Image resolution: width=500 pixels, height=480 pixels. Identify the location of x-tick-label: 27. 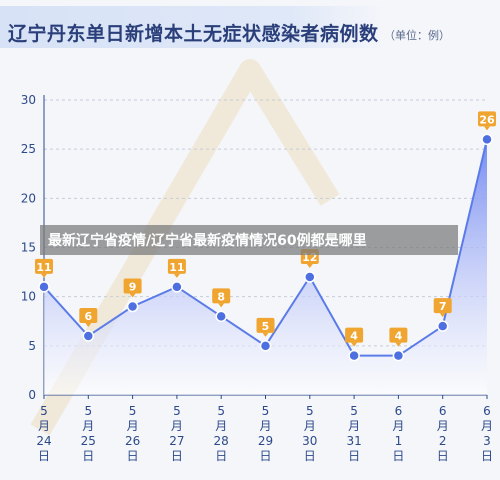
(176, 441).